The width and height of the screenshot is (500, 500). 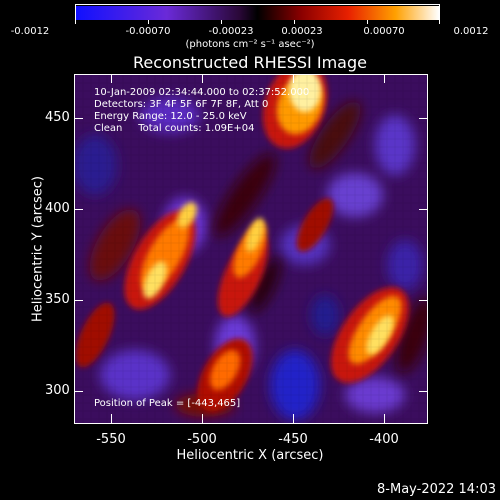 What do you see at coordinates (250, 44) in the screenshot?
I see `colorbar-units: (photons cm⁻² s⁻¹ asec⁻²)` at bounding box center [250, 44].